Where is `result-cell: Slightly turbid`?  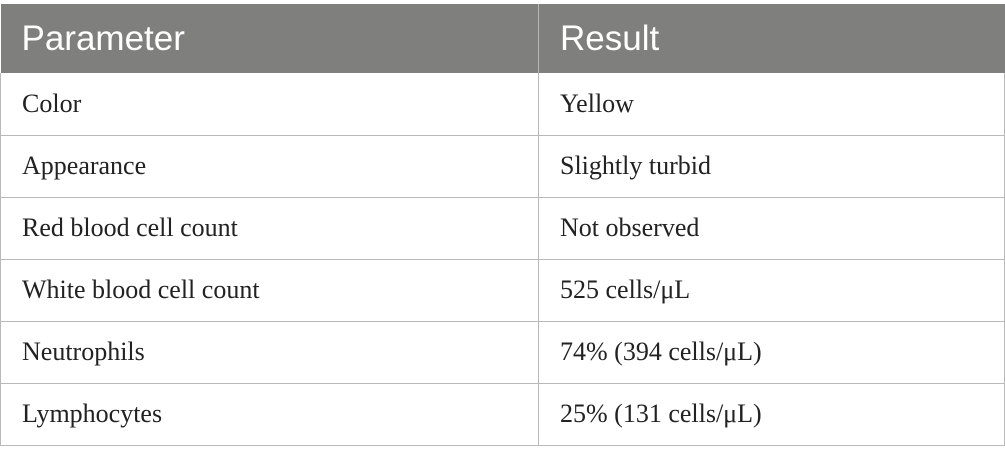 result-cell: Slightly turbid is located at coordinates (771, 166).